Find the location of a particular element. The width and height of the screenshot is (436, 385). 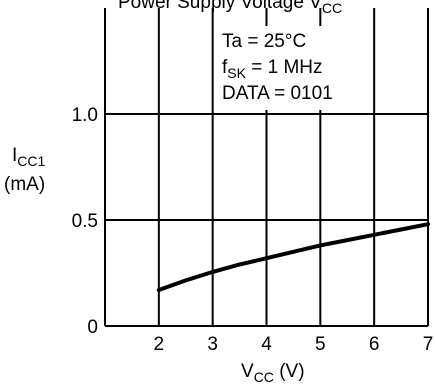

y-ticks: 0 0.5 1.0 is located at coordinates (85, 221).